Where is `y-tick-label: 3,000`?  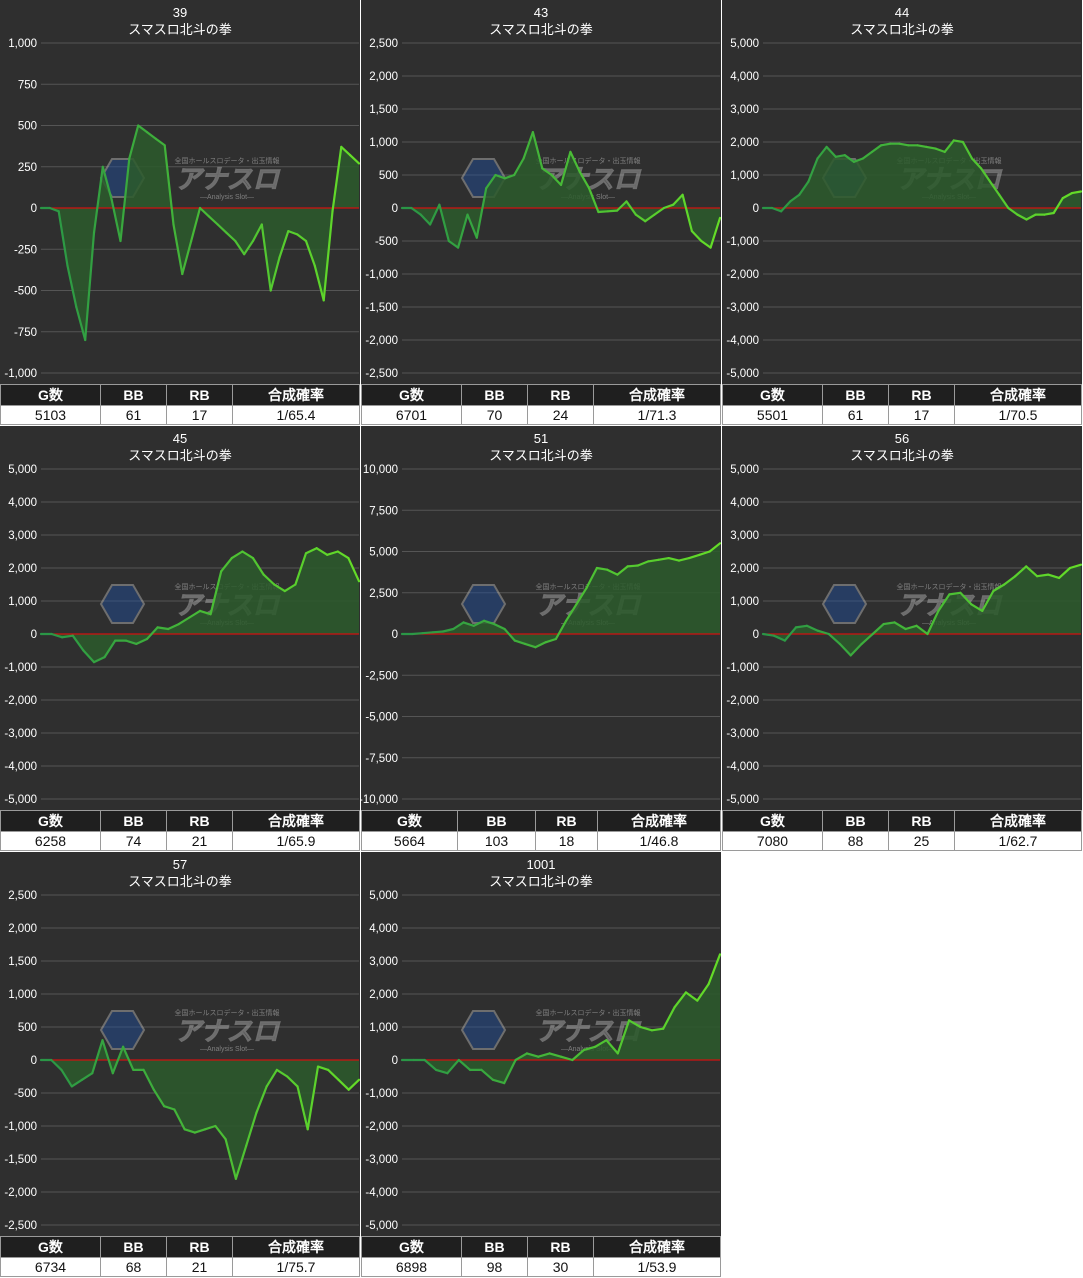 y-tick-label: 3,000 is located at coordinates (744, 110).